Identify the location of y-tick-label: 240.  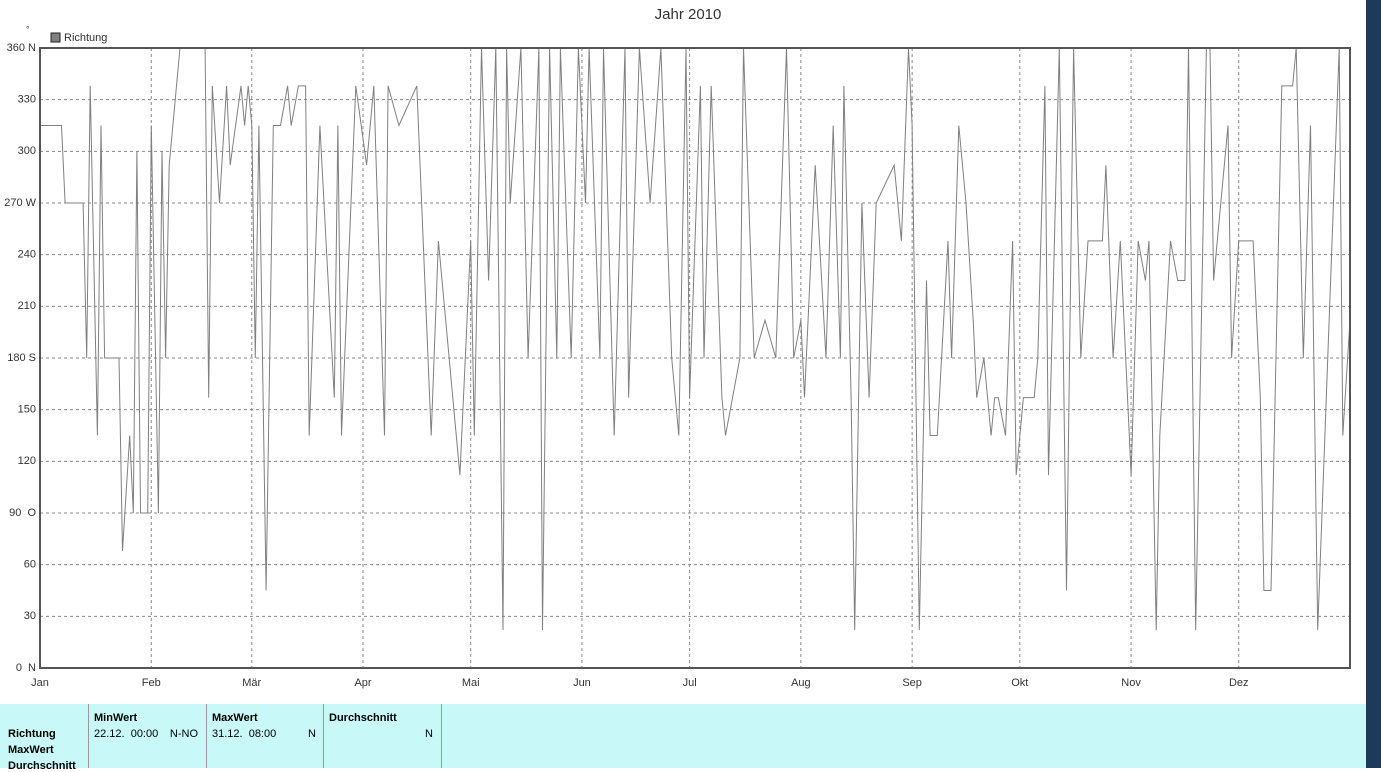
(27, 255).